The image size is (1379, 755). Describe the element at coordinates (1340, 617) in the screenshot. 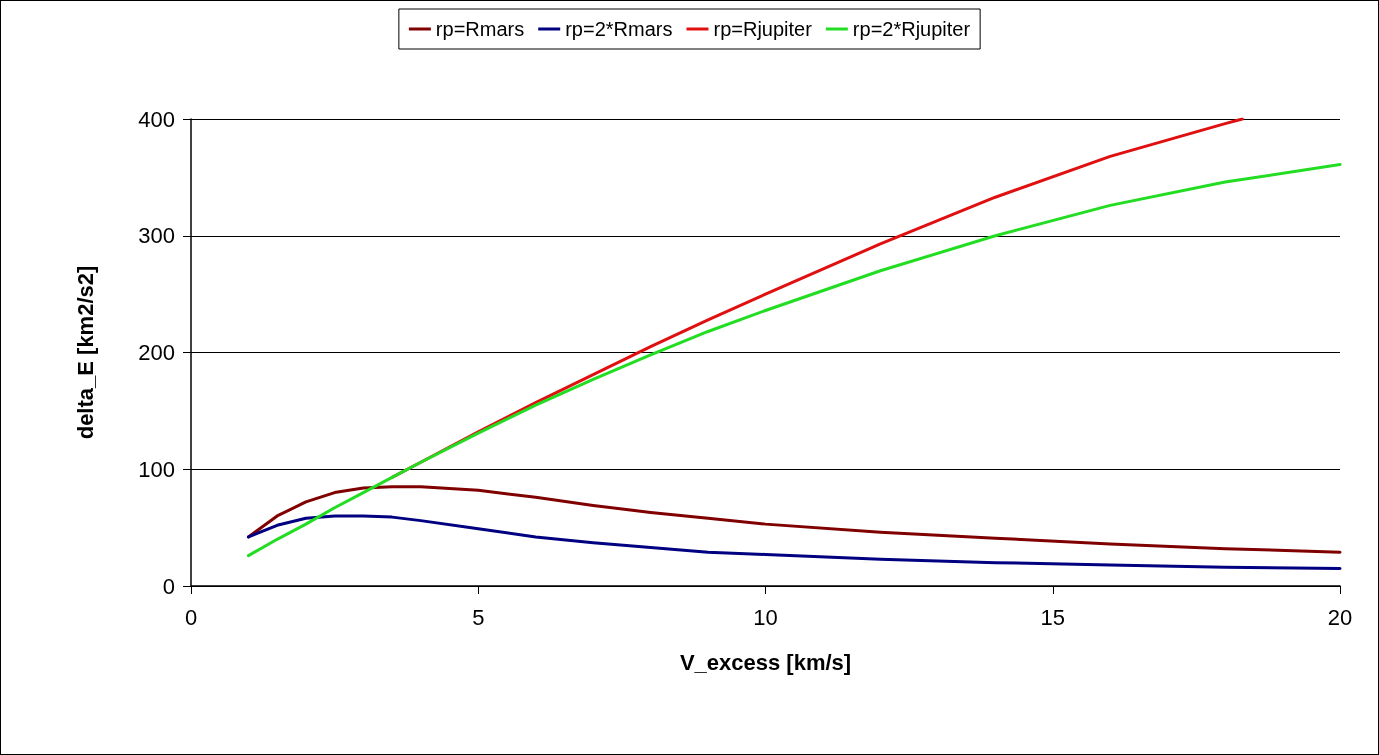

I see `x-tick-label: 20` at that location.